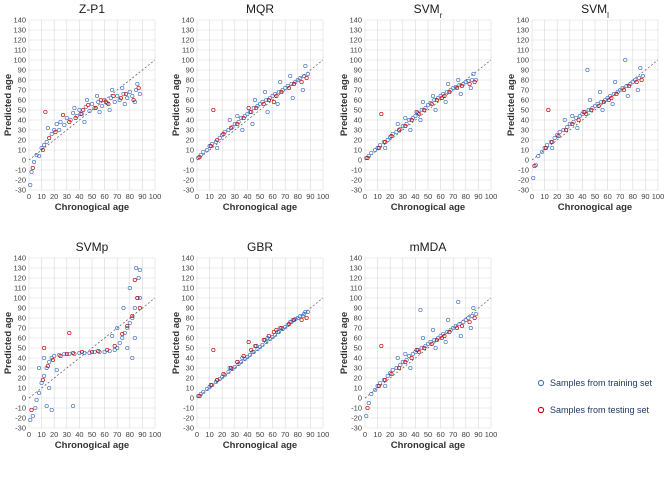 The image size is (669, 491). I want to click on y-tick-label: 120, so click(522, 40).